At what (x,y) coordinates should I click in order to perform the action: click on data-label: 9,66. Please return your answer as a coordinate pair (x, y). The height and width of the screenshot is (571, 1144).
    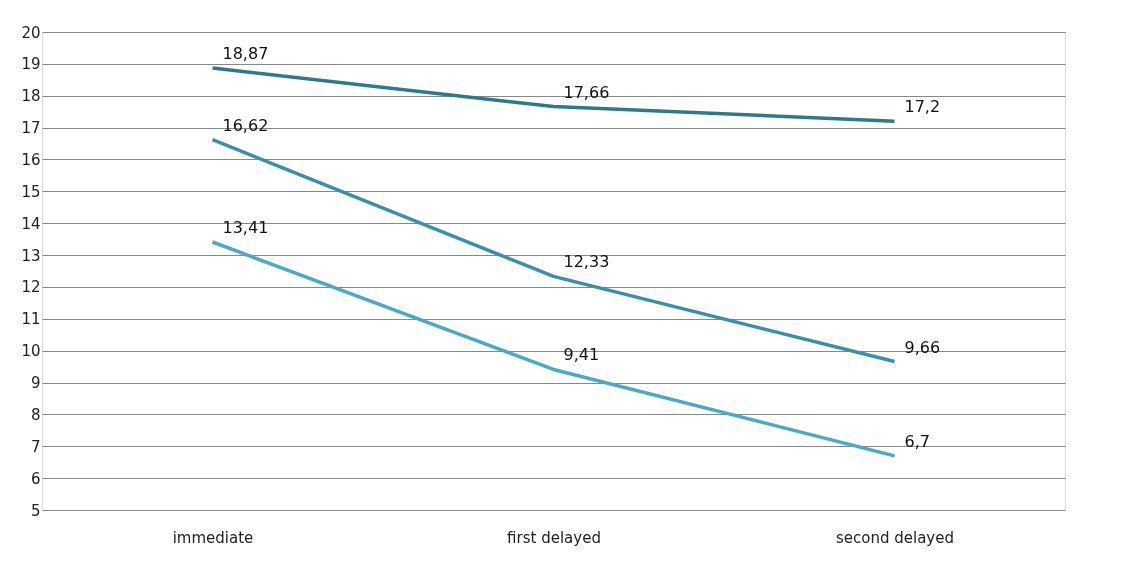
    Looking at the image, I should click on (922, 347).